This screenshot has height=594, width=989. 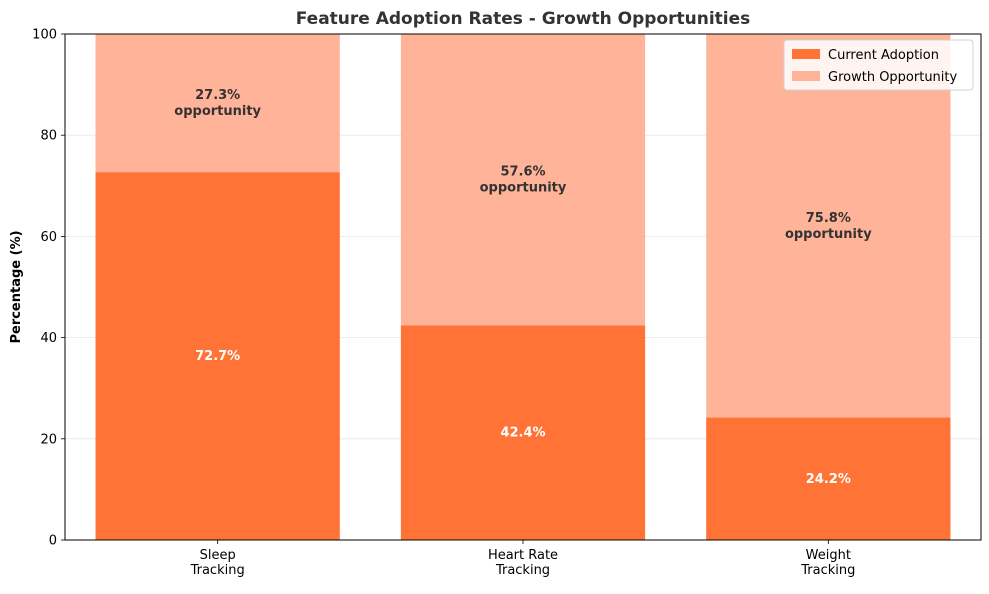 I want to click on legend-label-growth-opportunity: Growth Opportunity, so click(x=893, y=77).